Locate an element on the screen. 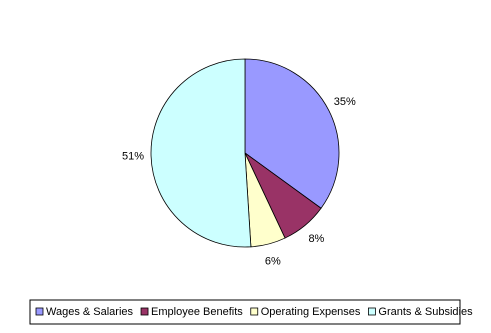  legend-label: Operating Expenses is located at coordinates (311, 312).